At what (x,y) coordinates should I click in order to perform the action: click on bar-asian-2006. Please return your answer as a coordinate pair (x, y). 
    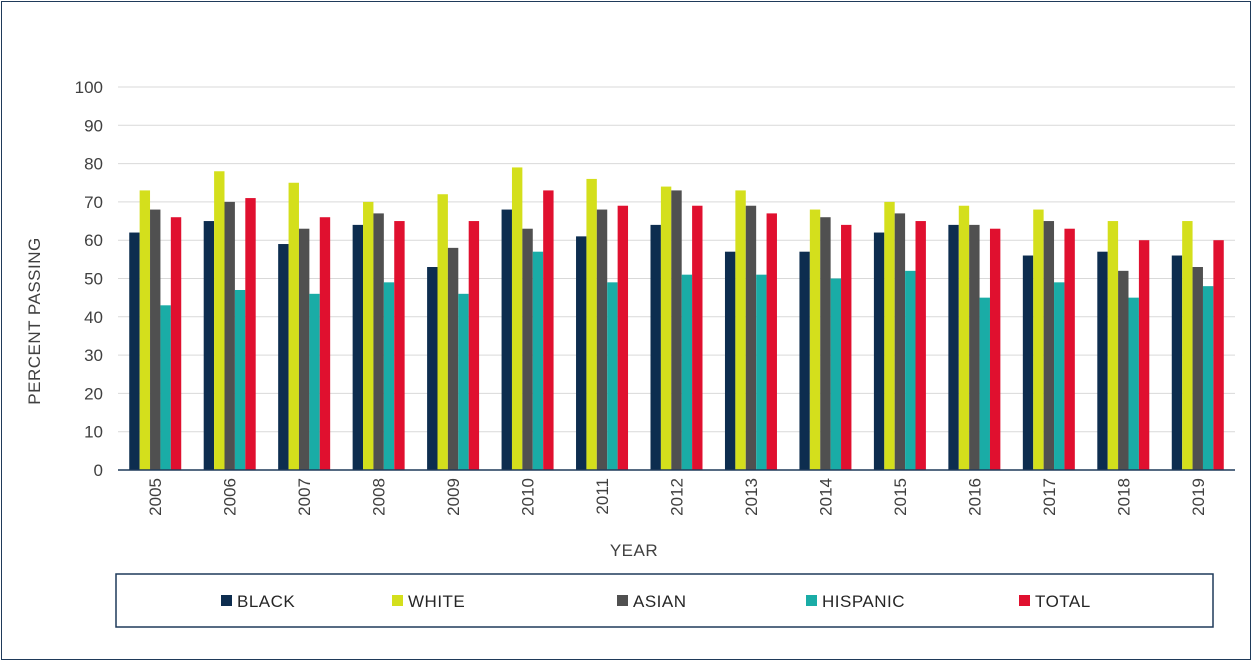
    Looking at the image, I should click on (229, 335).